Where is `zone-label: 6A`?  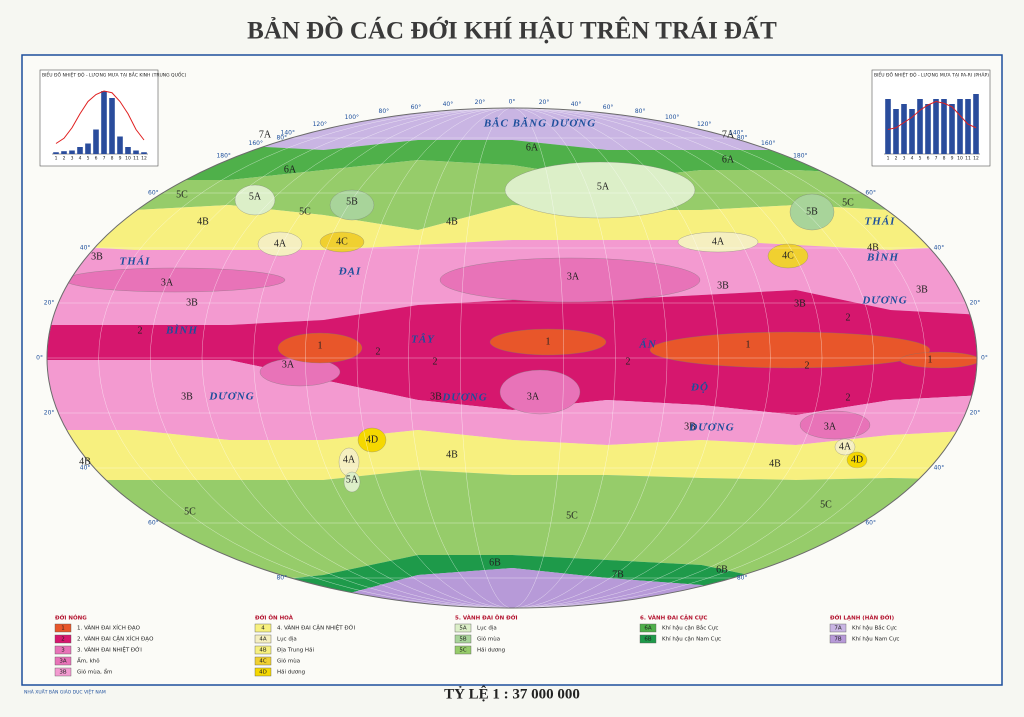 zone-label: 6A is located at coordinates (290, 169).